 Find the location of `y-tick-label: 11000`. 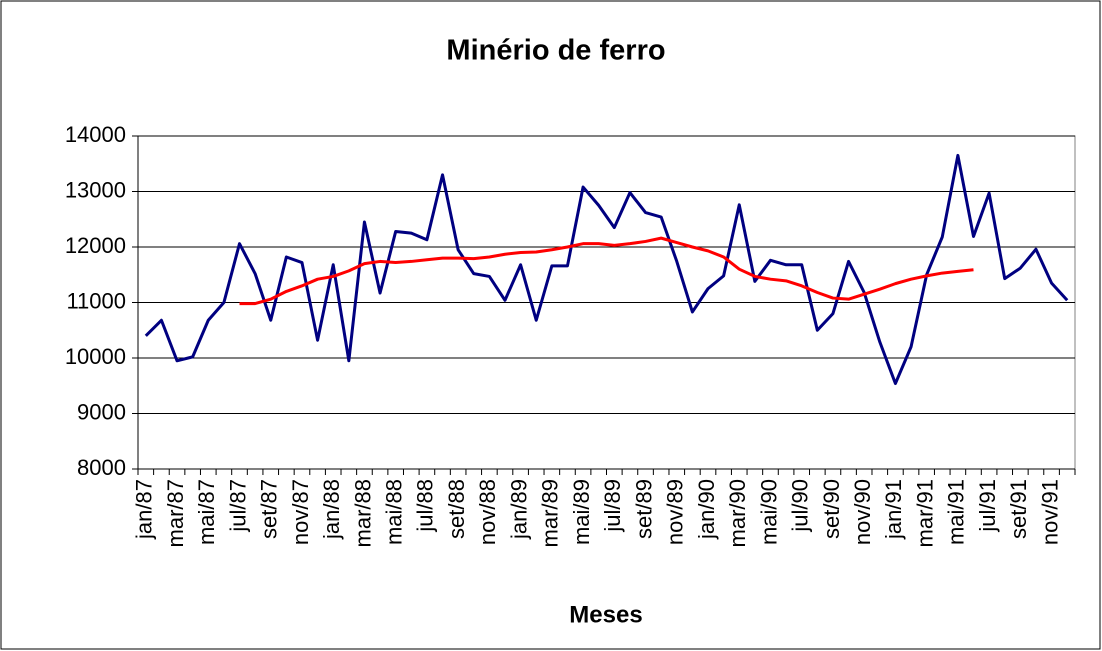

y-tick-label: 11000 is located at coordinates (96, 300).